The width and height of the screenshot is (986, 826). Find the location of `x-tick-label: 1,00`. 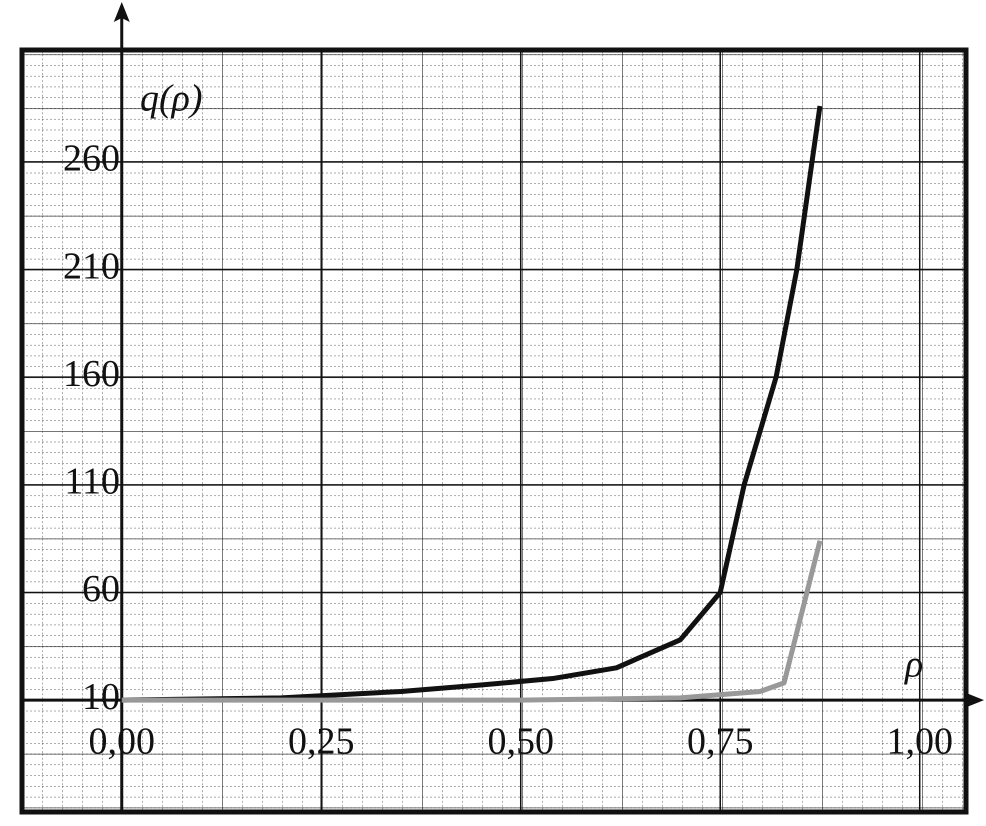

x-tick-label: 1,00 is located at coordinates (919, 742).